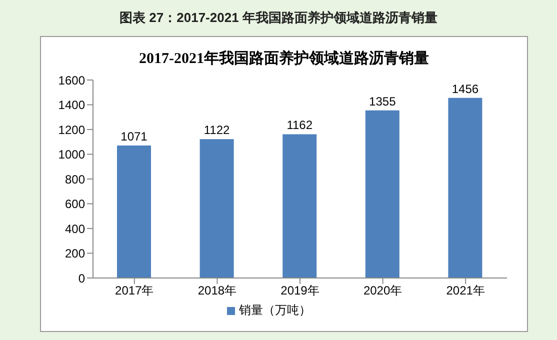 This screenshot has width=557, height=340. What do you see at coordinates (75, 253) in the screenshot?
I see `y-tick-label: 200` at bounding box center [75, 253].